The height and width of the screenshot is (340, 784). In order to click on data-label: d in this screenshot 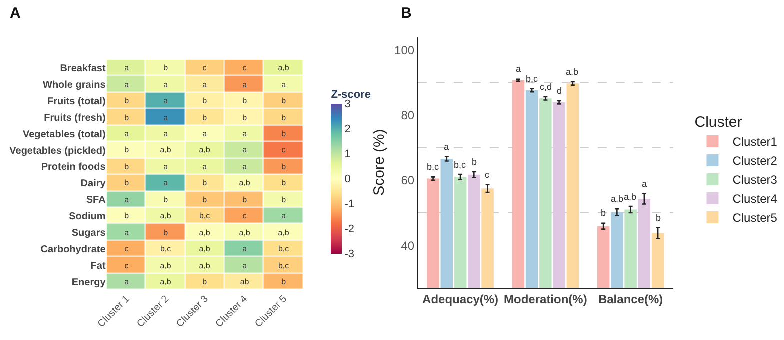, I will do `click(559, 91)`.